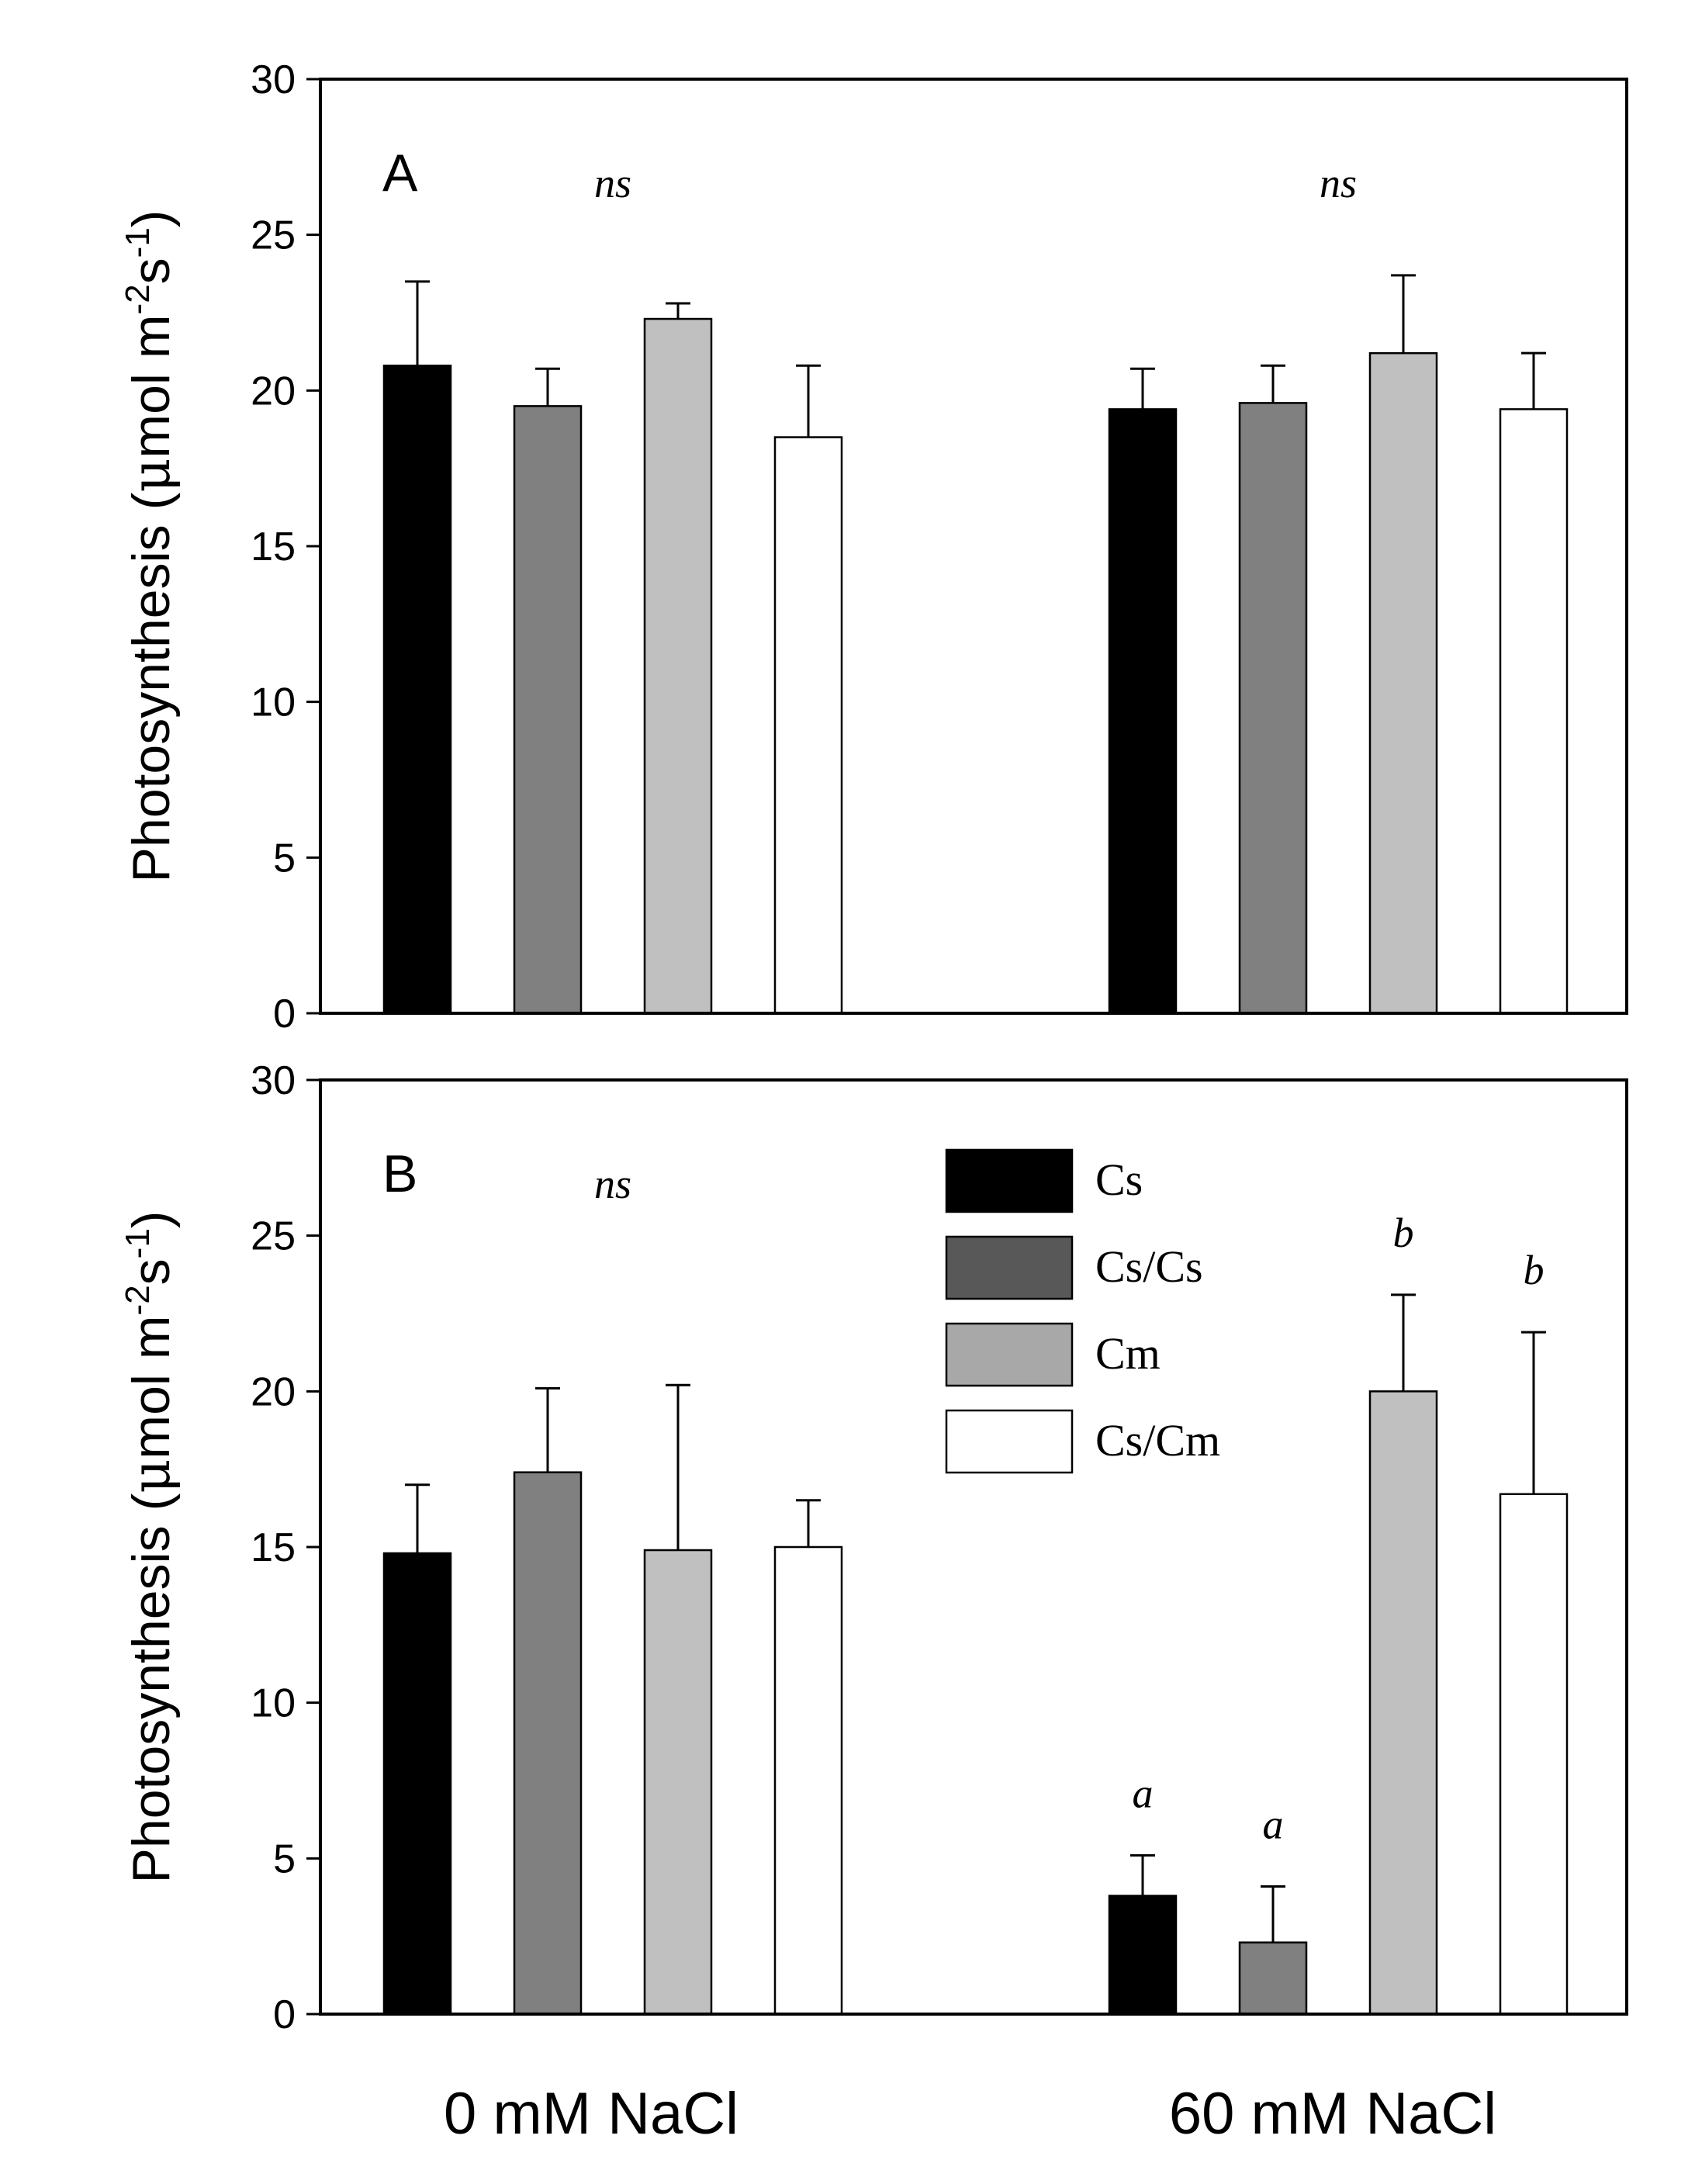 The image size is (1695, 2184). I want to click on panel-b-label: B, so click(399, 1173).